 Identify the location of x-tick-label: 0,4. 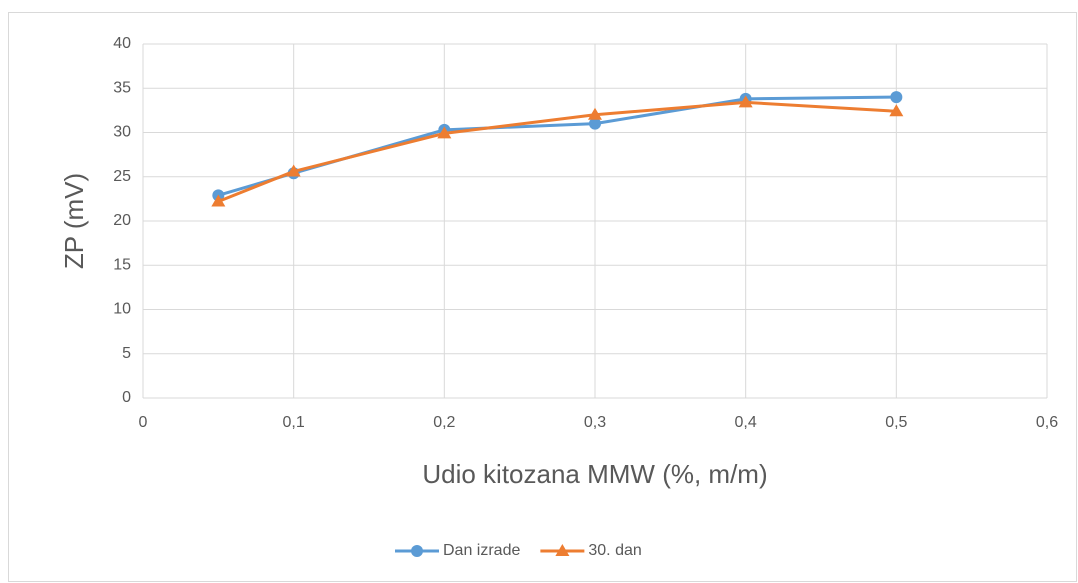
(746, 422).